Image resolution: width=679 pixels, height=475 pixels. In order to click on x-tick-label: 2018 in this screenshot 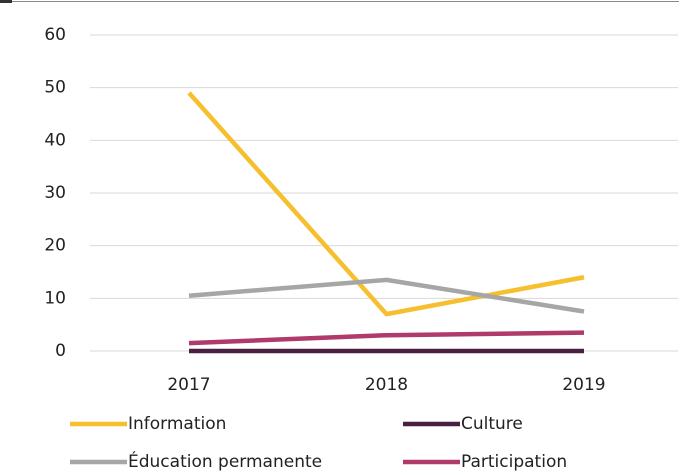, I will do `click(386, 385)`.